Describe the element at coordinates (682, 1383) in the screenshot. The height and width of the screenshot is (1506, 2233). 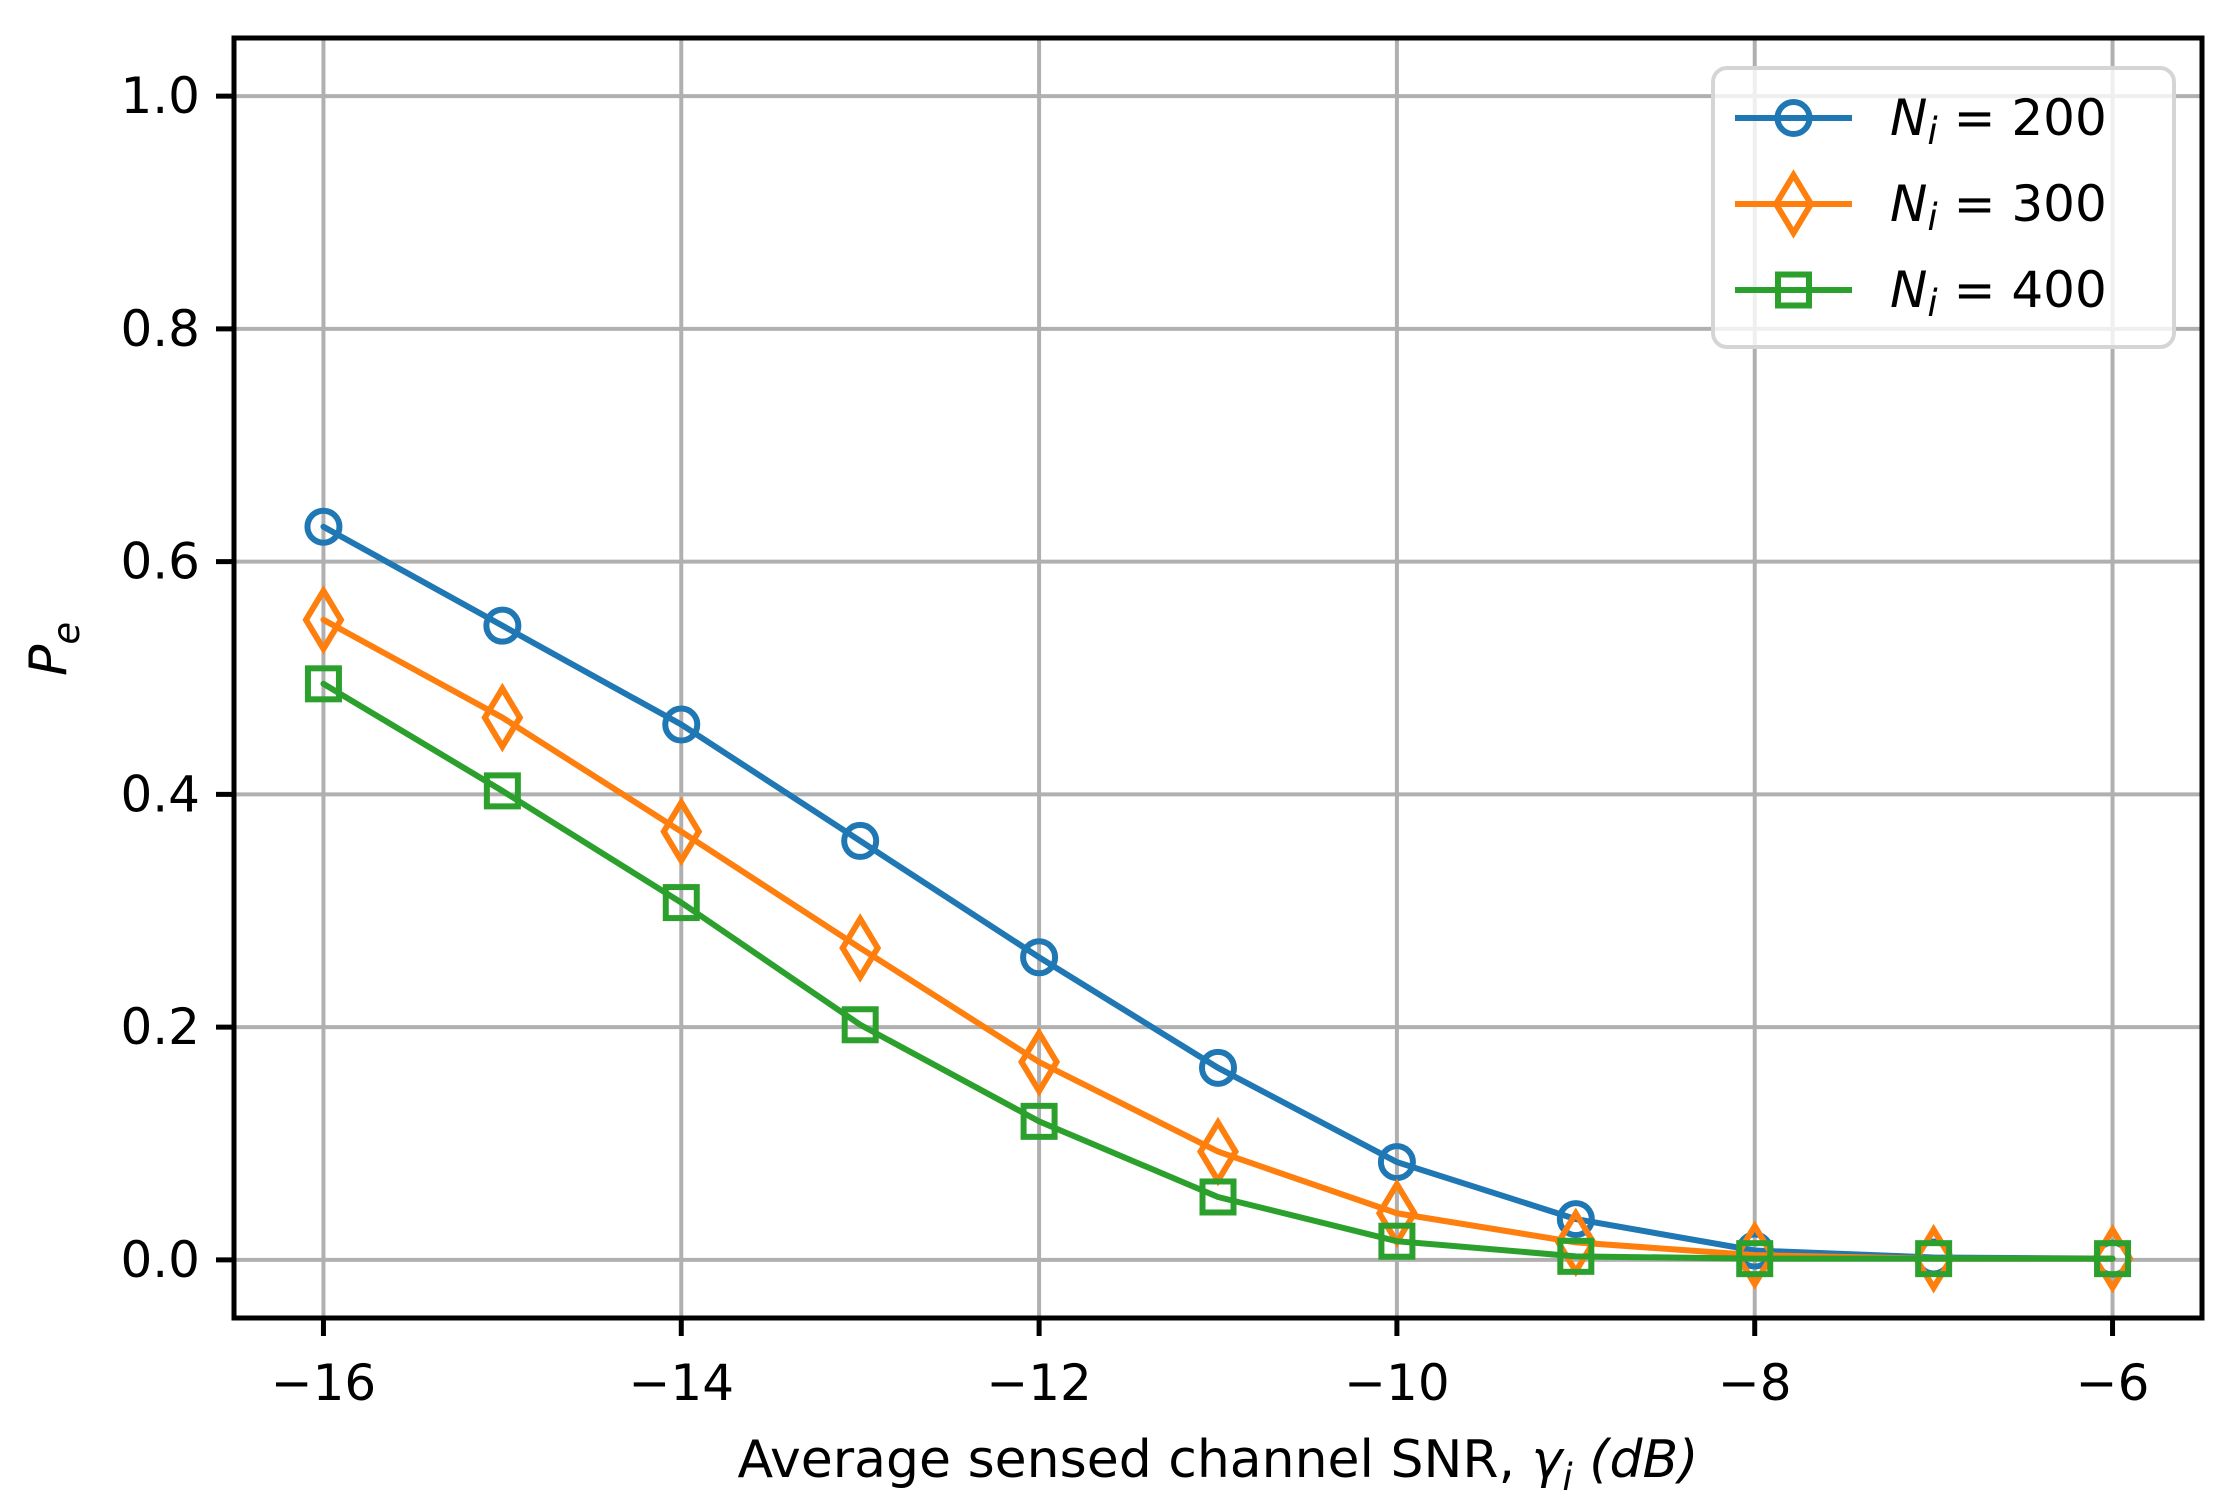
I see `x-tick-label: −14` at that location.